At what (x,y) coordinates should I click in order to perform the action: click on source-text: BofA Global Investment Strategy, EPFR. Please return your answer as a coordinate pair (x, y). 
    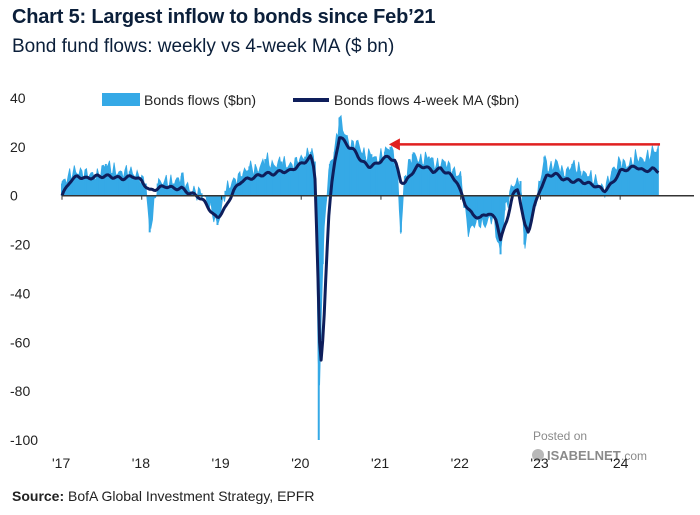
    Looking at the image, I should click on (189, 496).